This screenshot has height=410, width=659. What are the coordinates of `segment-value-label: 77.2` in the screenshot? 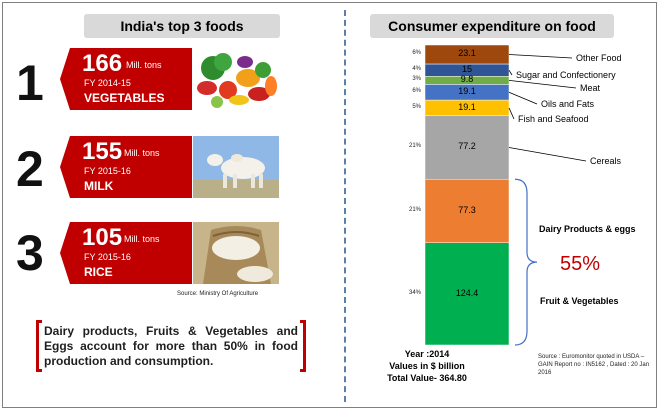 It's located at (467, 146).